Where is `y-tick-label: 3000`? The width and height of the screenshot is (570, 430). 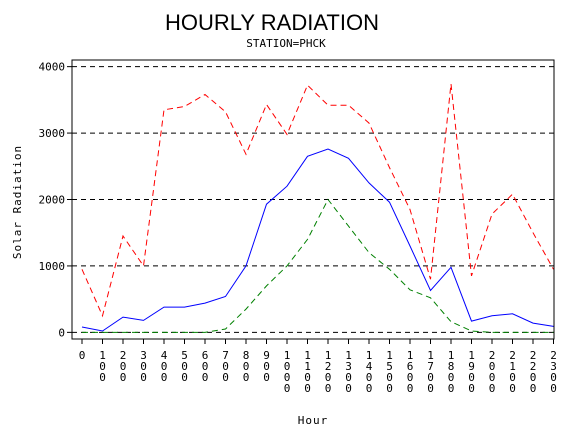
y-tick-label: 3000 is located at coordinates (52, 133).